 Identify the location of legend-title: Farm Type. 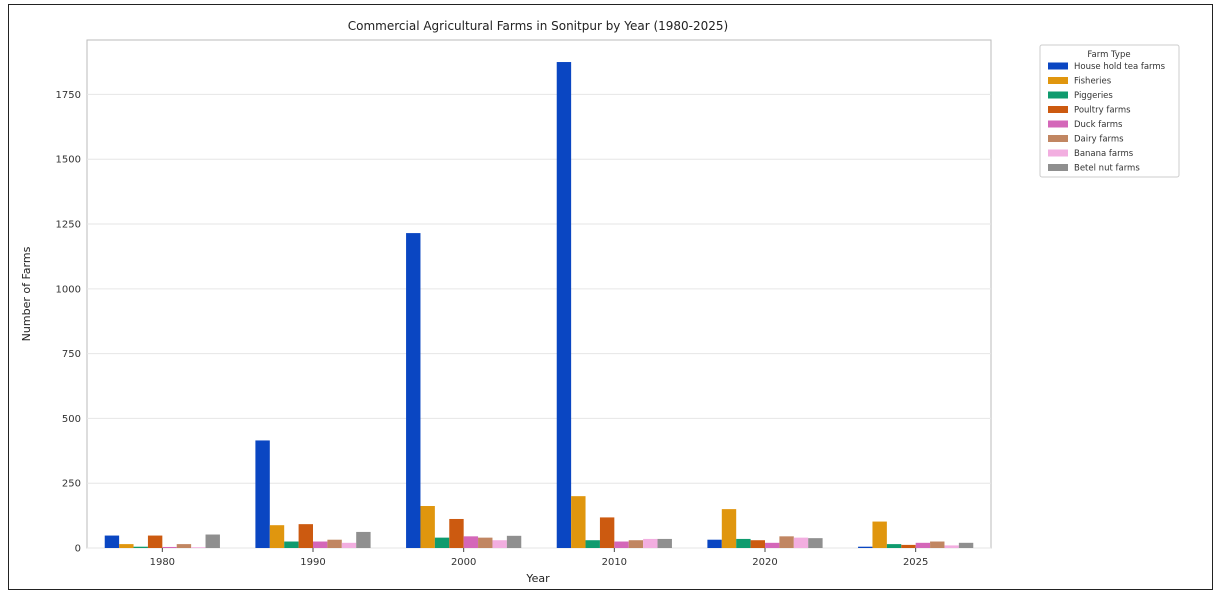
(1108, 55).